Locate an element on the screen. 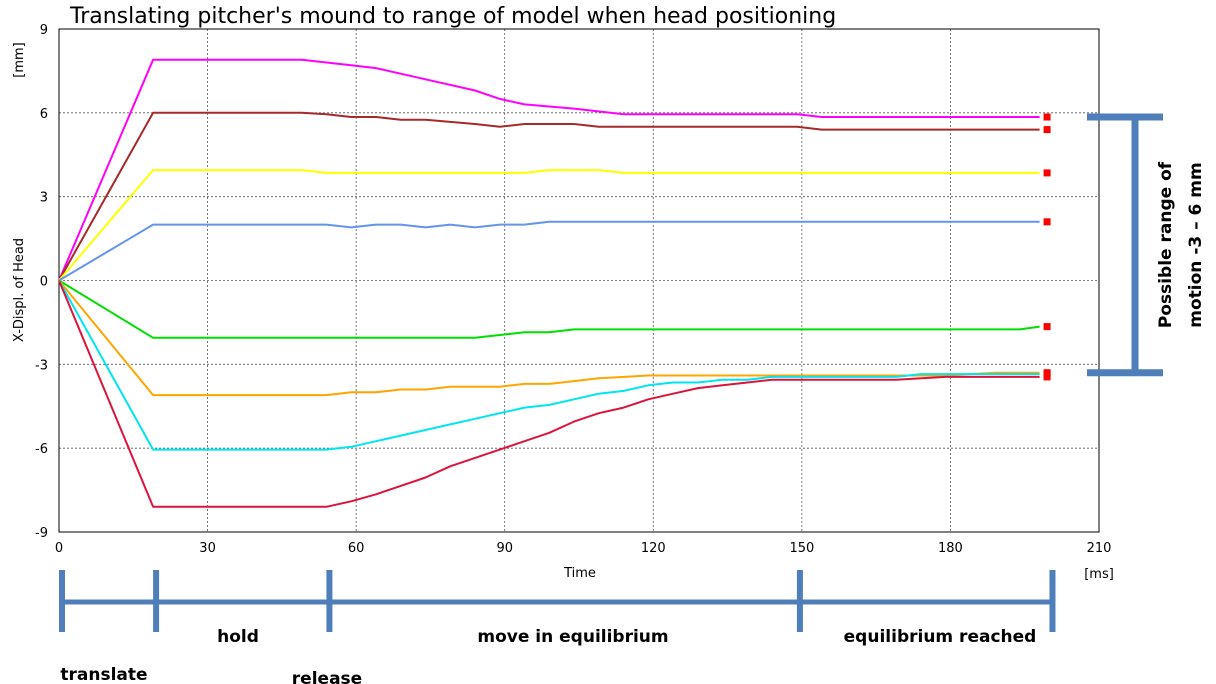 The height and width of the screenshot is (684, 1216). phase-label-release: release is located at coordinates (327, 676).